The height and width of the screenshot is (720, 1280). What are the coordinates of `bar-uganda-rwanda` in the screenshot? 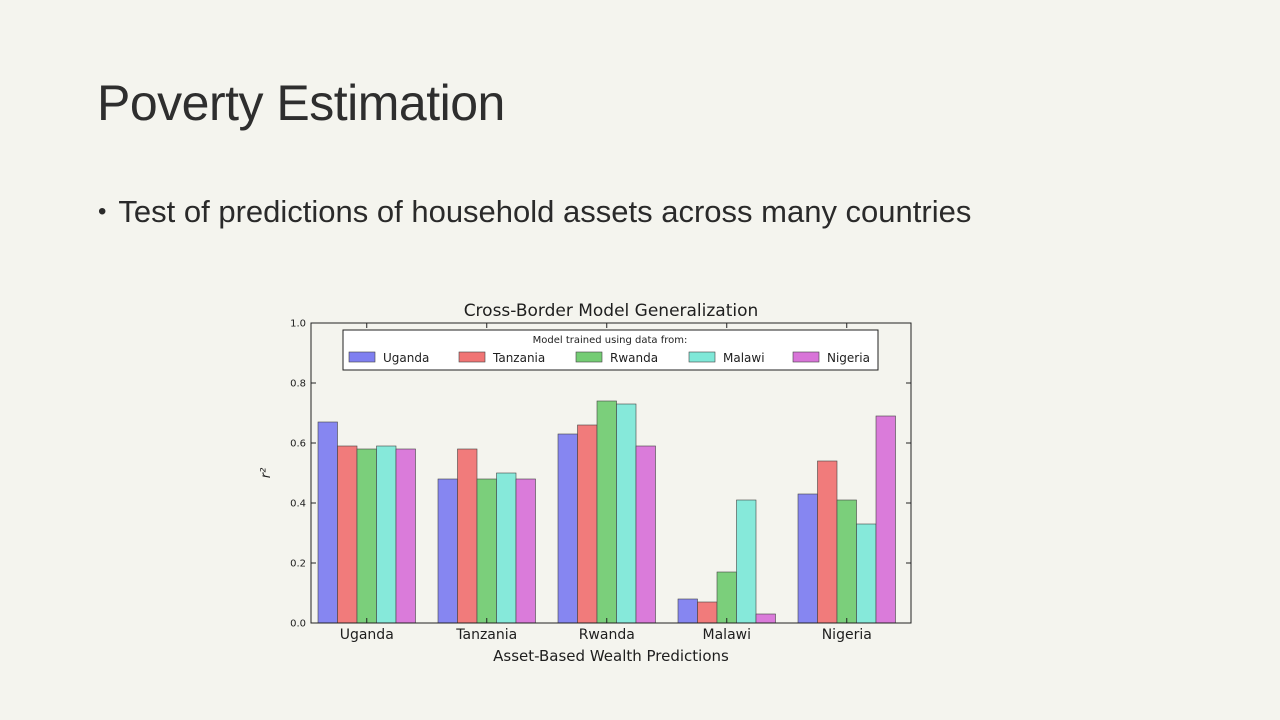 It's located at (567, 528).